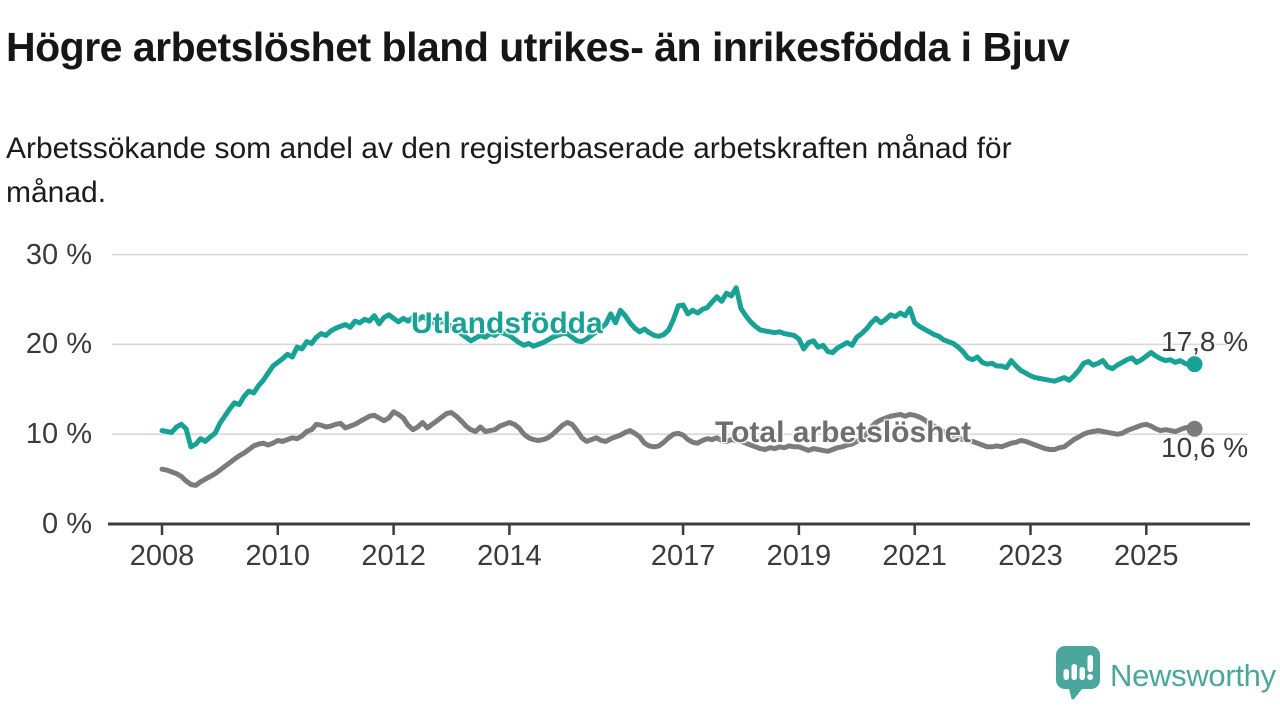  I want to click on y-tick-label-20: 20 %, so click(58, 344).